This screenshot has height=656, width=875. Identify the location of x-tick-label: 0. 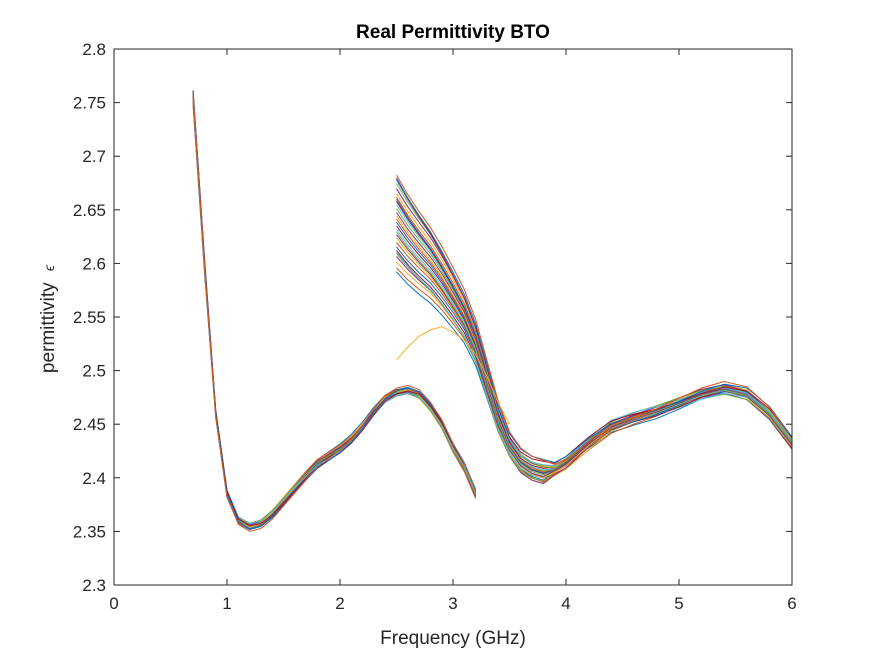
(113, 603).